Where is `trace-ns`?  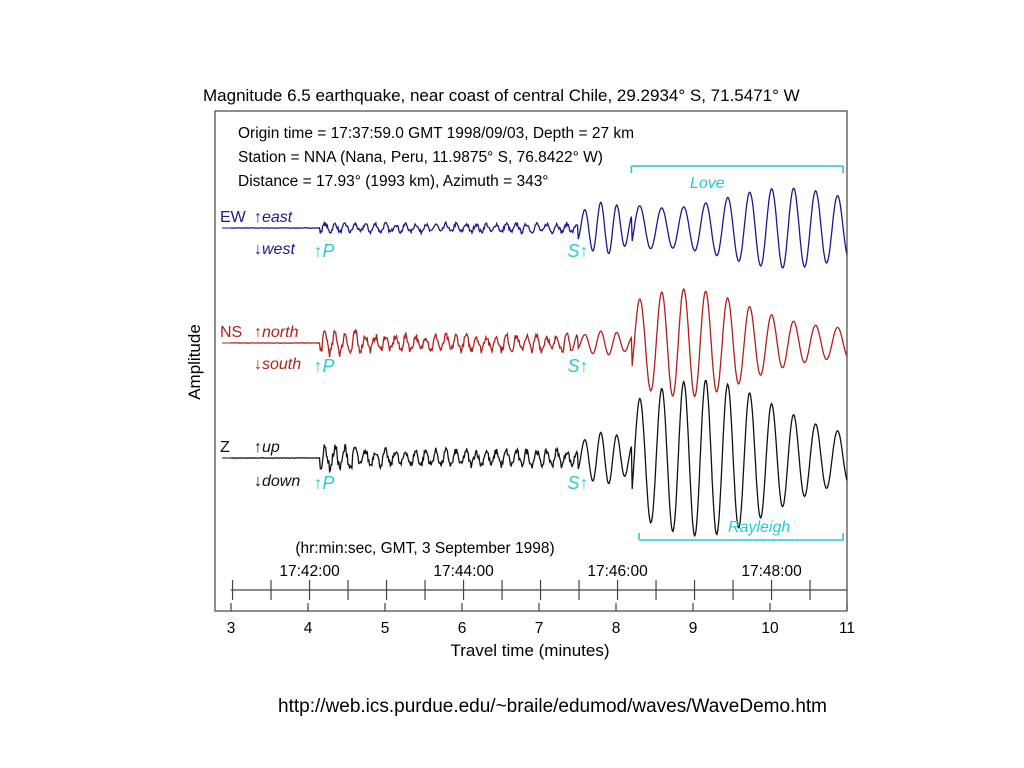
trace-ns is located at coordinates (539, 342).